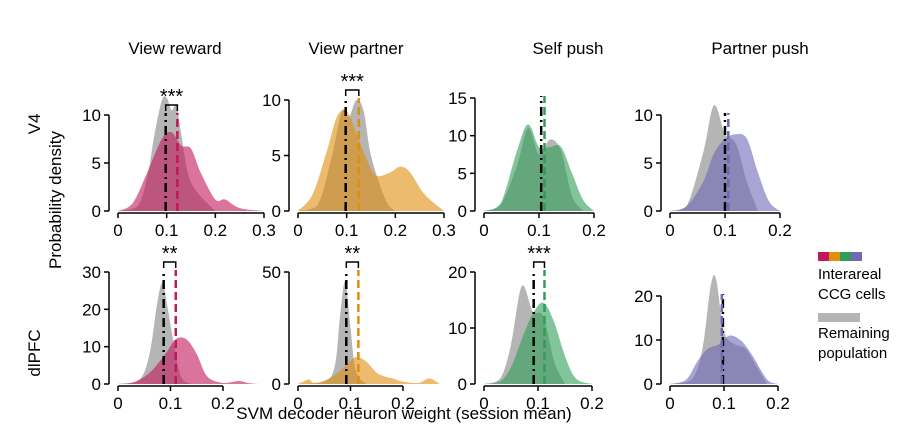  I want to click on interareal-swatch, so click(840, 256).